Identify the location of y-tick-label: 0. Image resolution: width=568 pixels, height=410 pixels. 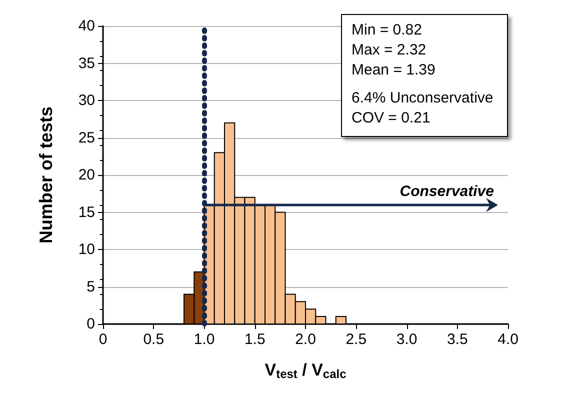
(90, 324).